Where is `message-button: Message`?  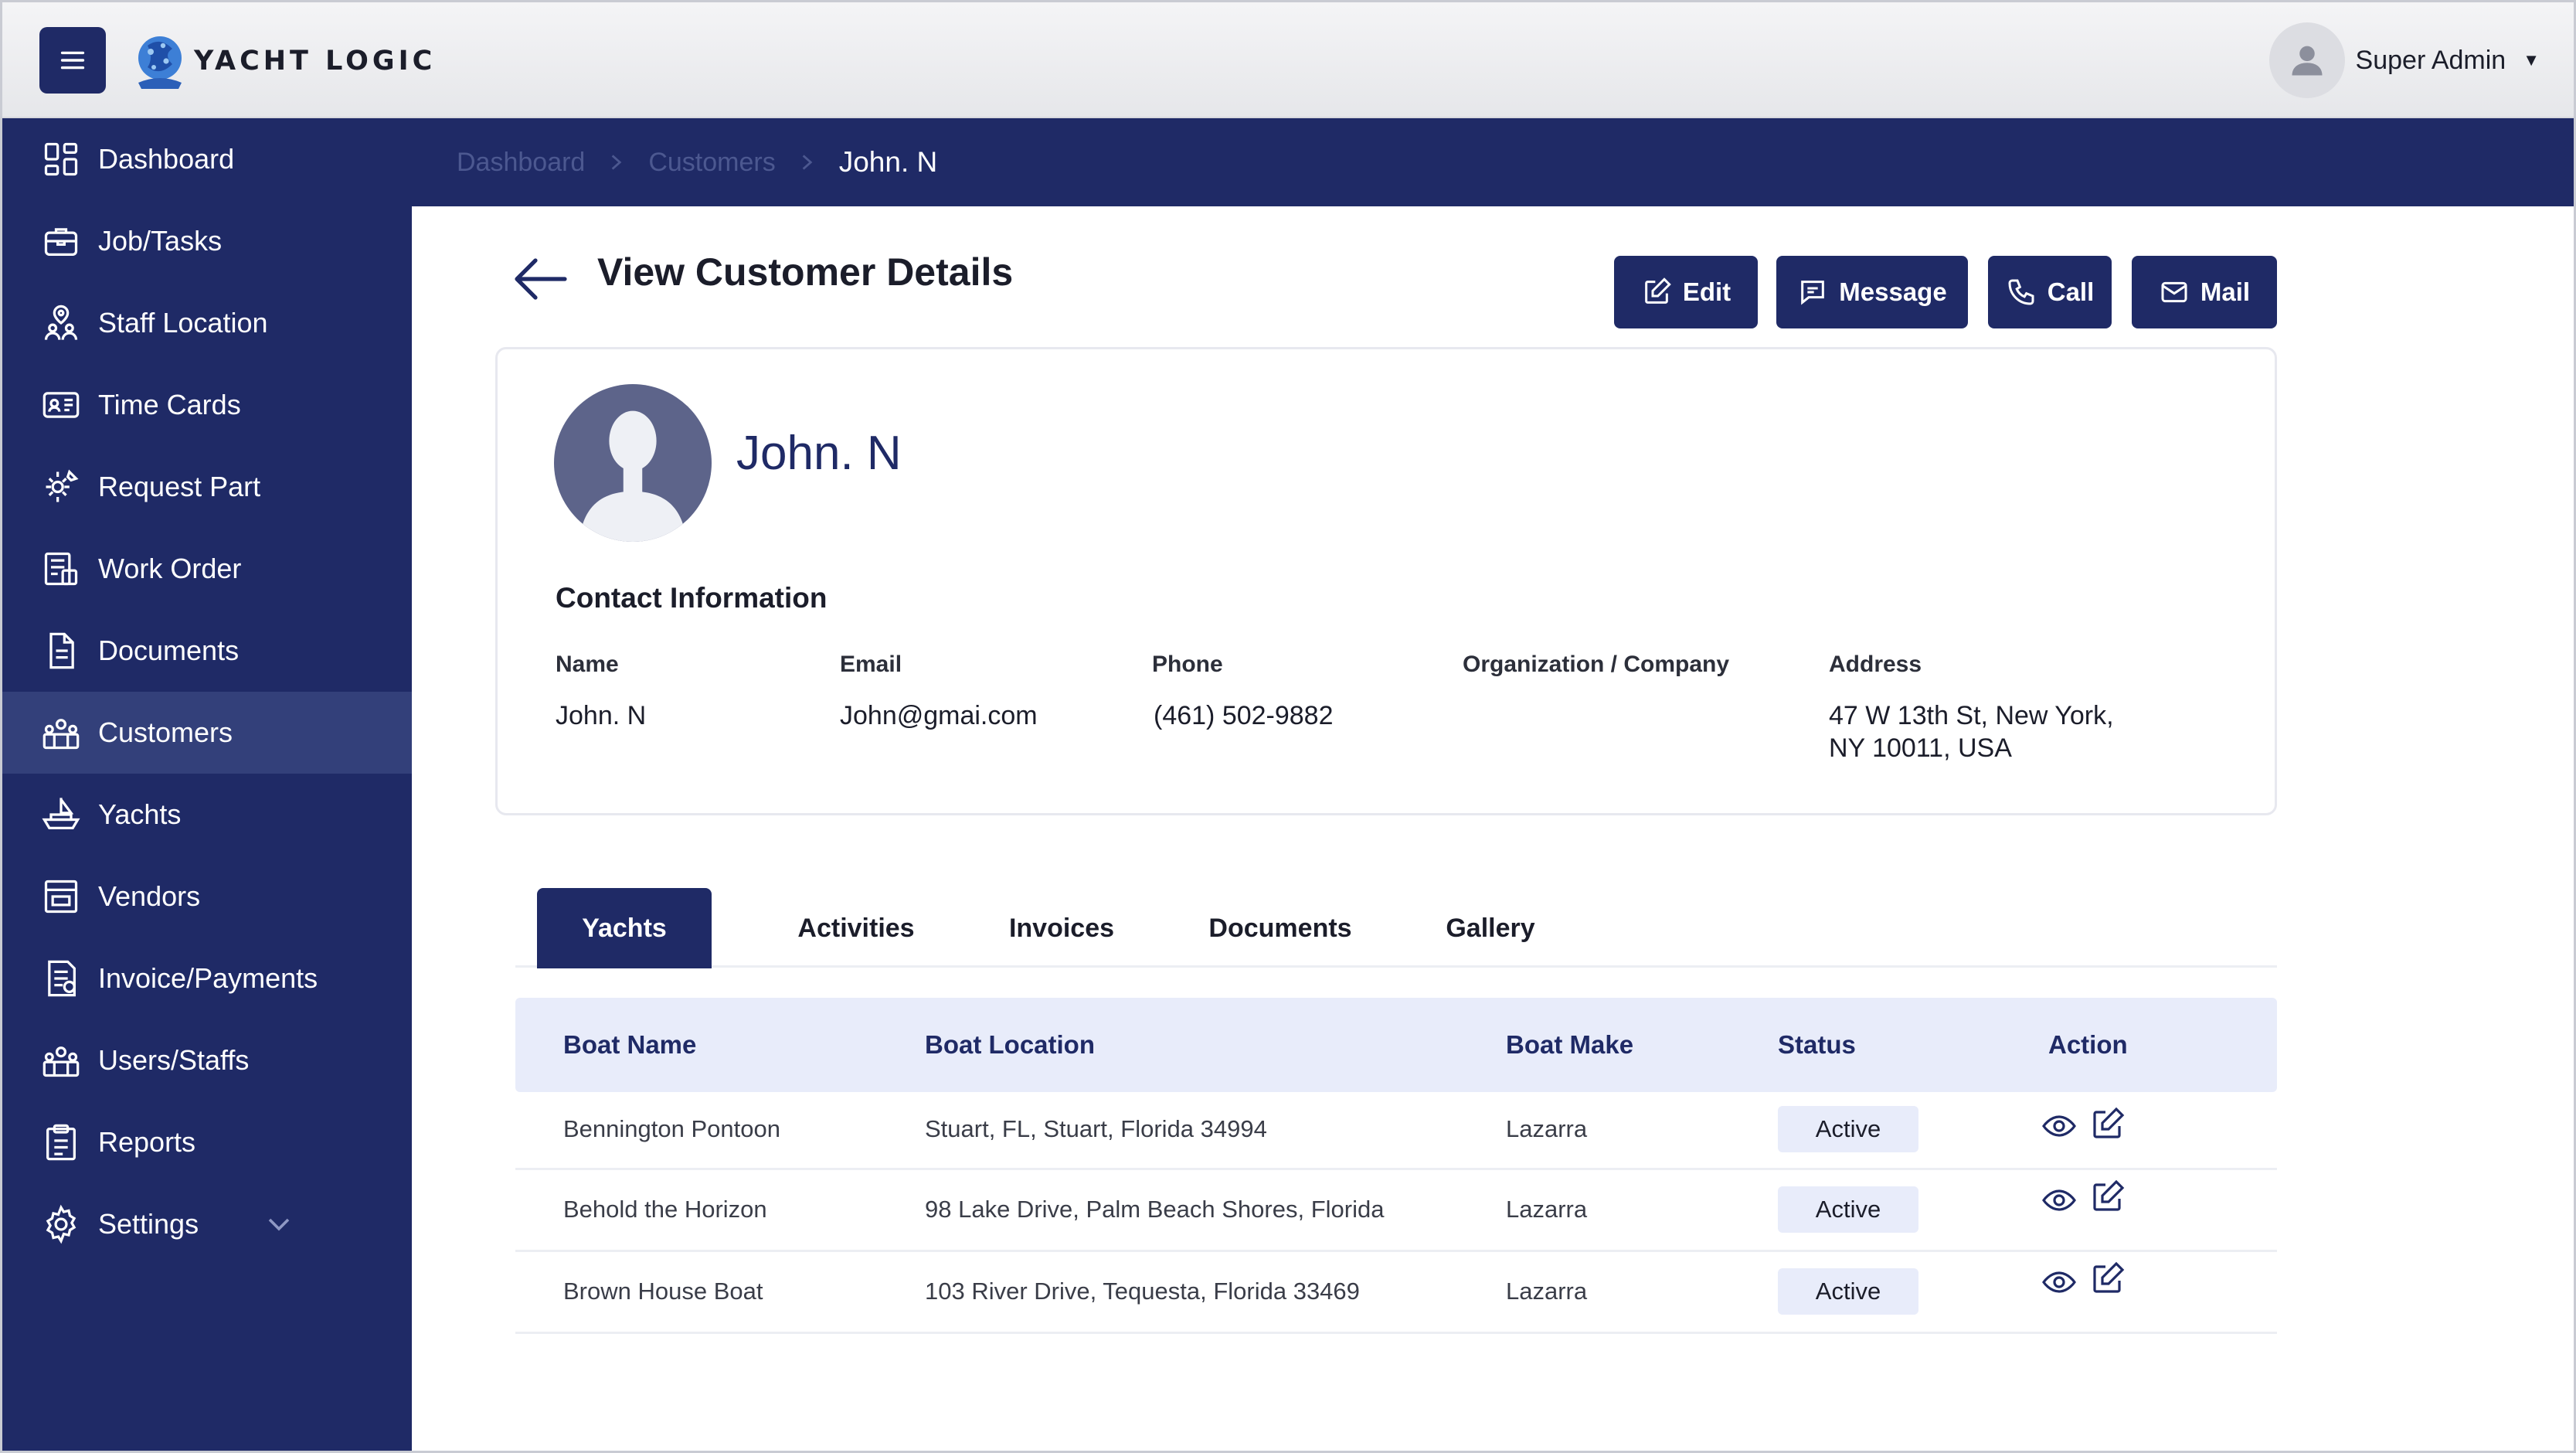 message-button: Message is located at coordinates (1872, 292).